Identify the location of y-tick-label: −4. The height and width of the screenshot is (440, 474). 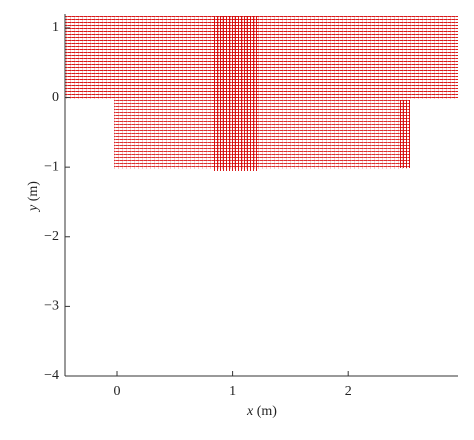
(51, 375).